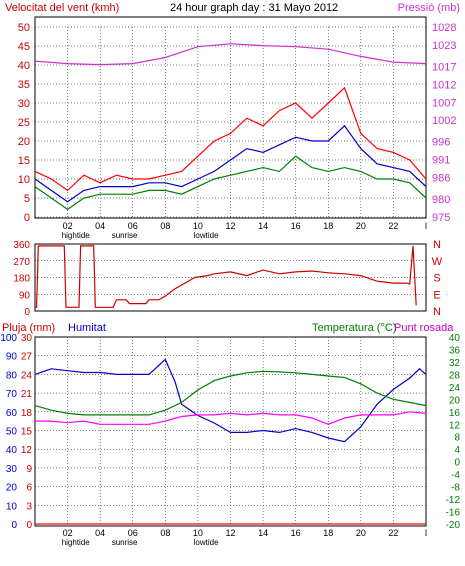  I want to click on wind-y-tick-label: 10, so click(24, 180).